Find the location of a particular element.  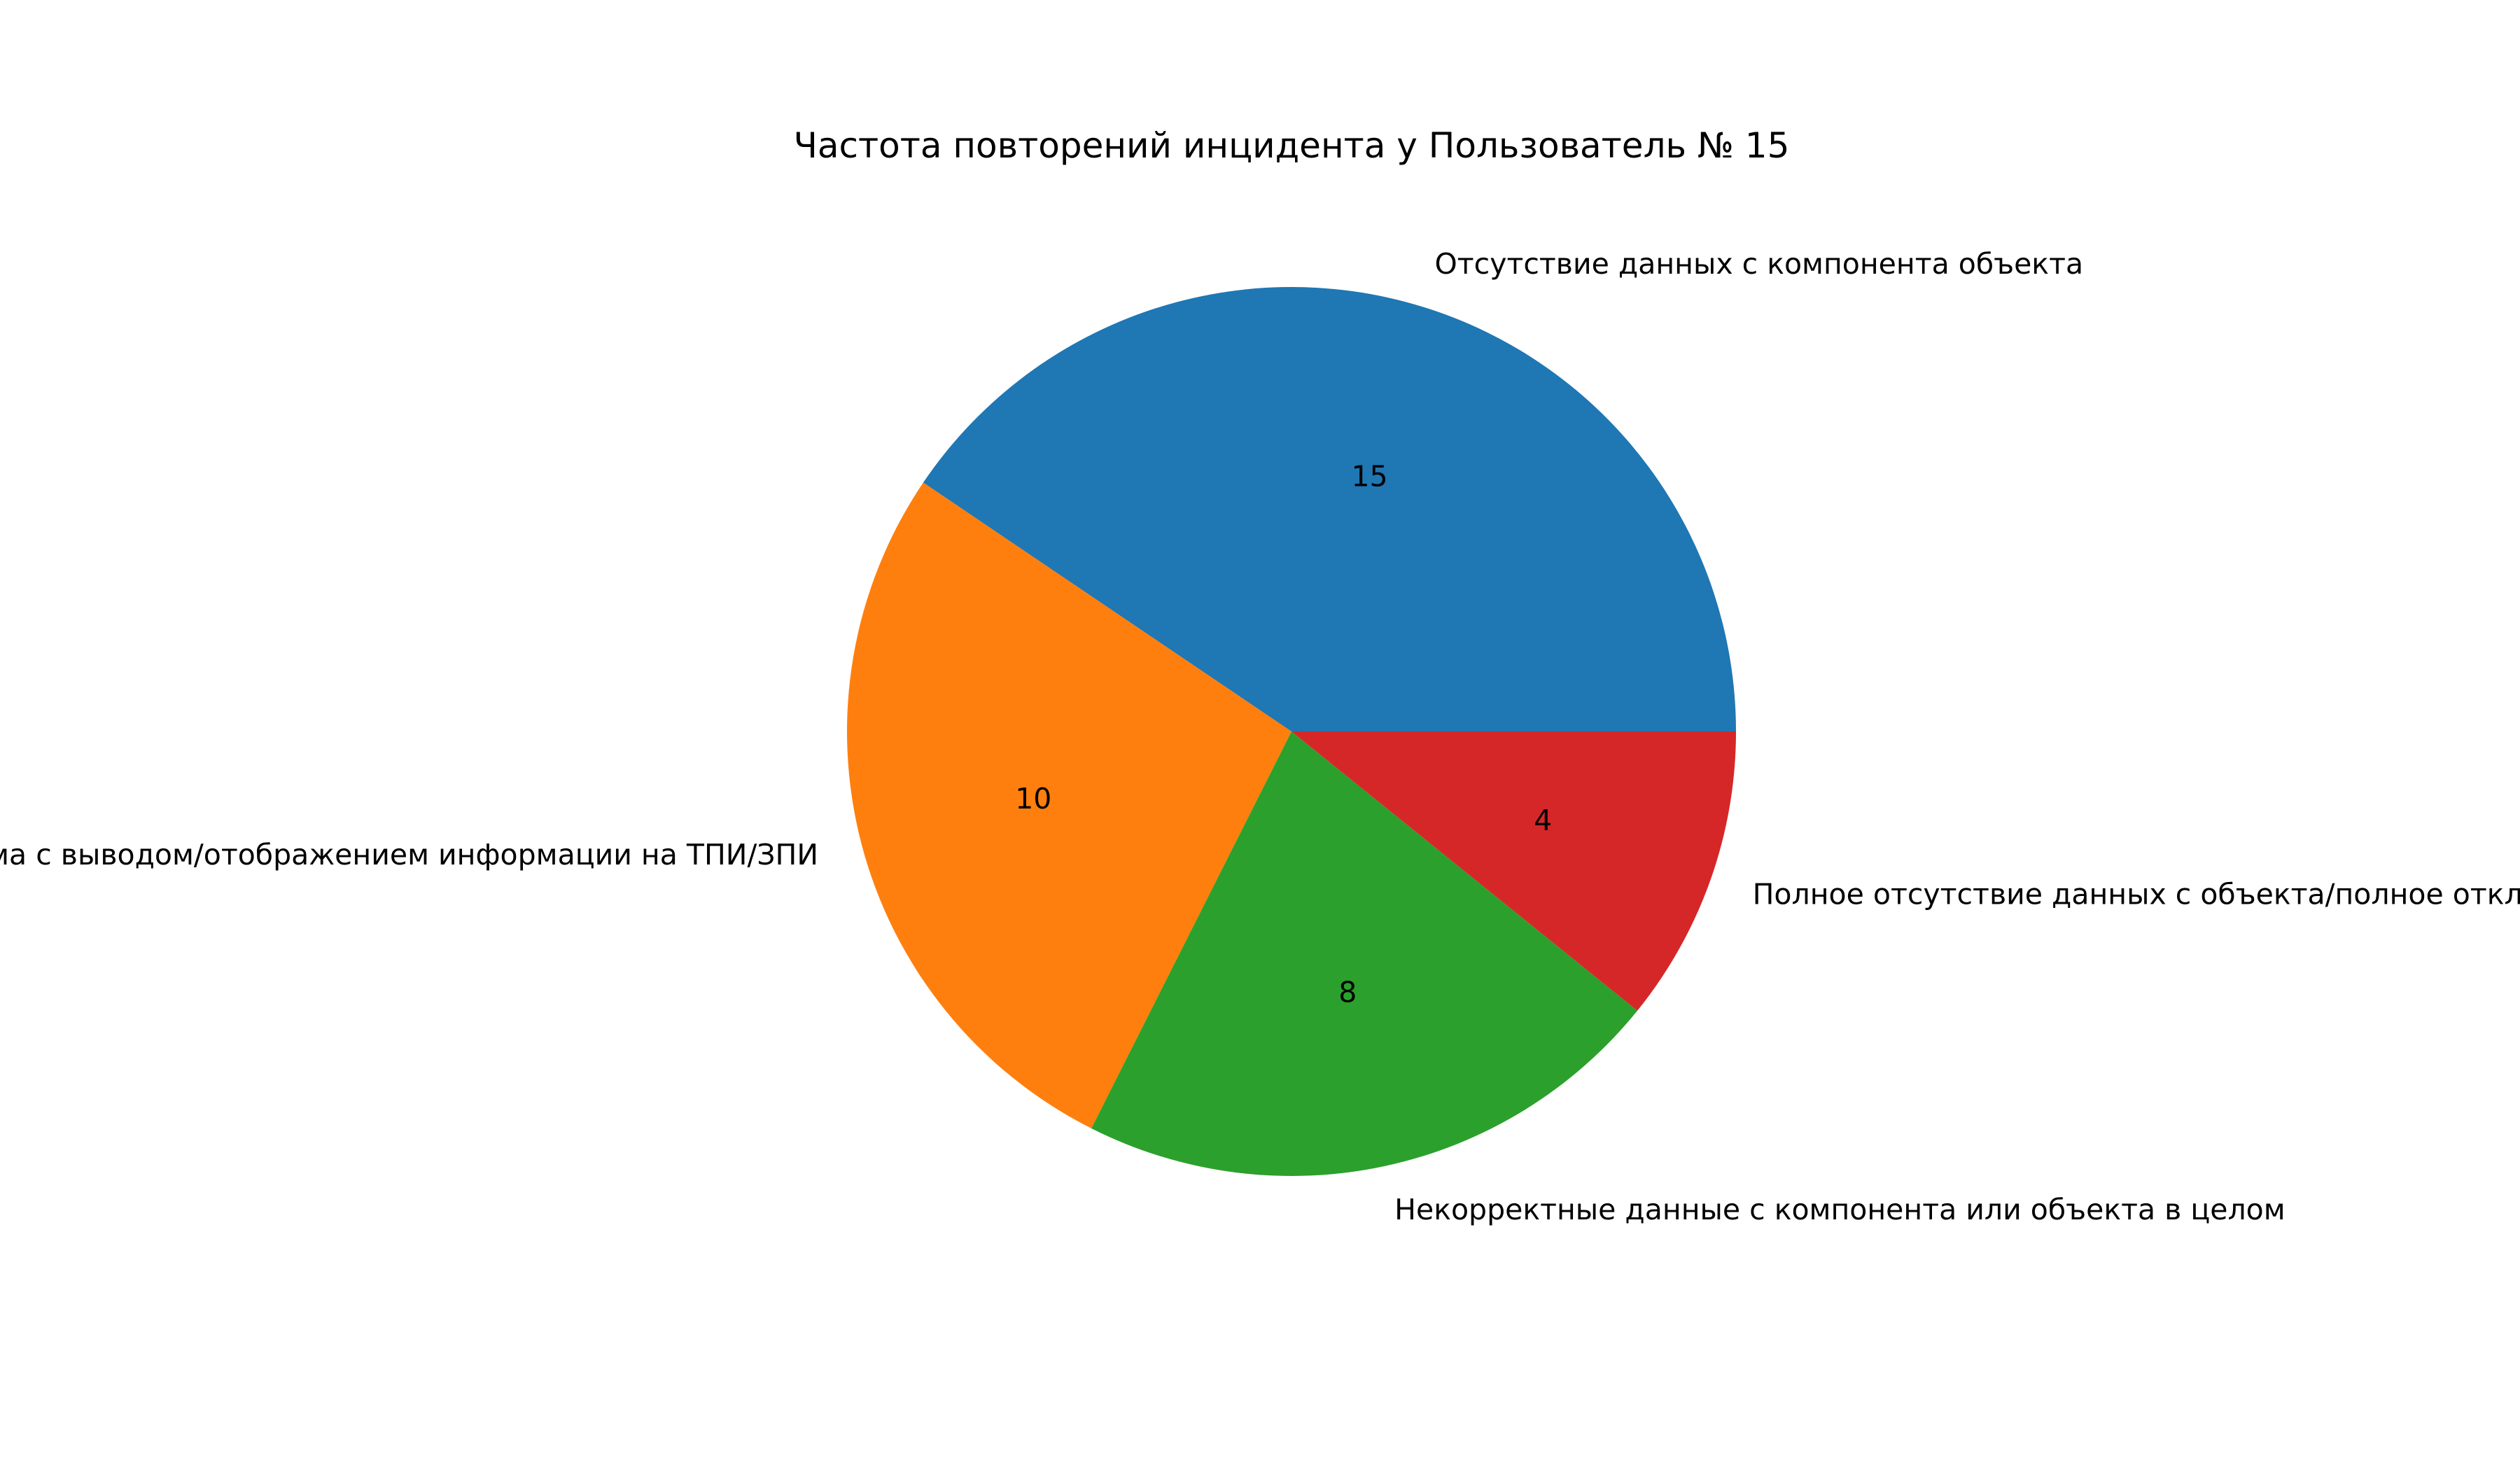

slice-value-4: 4 is located at coordinates (1543, 820).